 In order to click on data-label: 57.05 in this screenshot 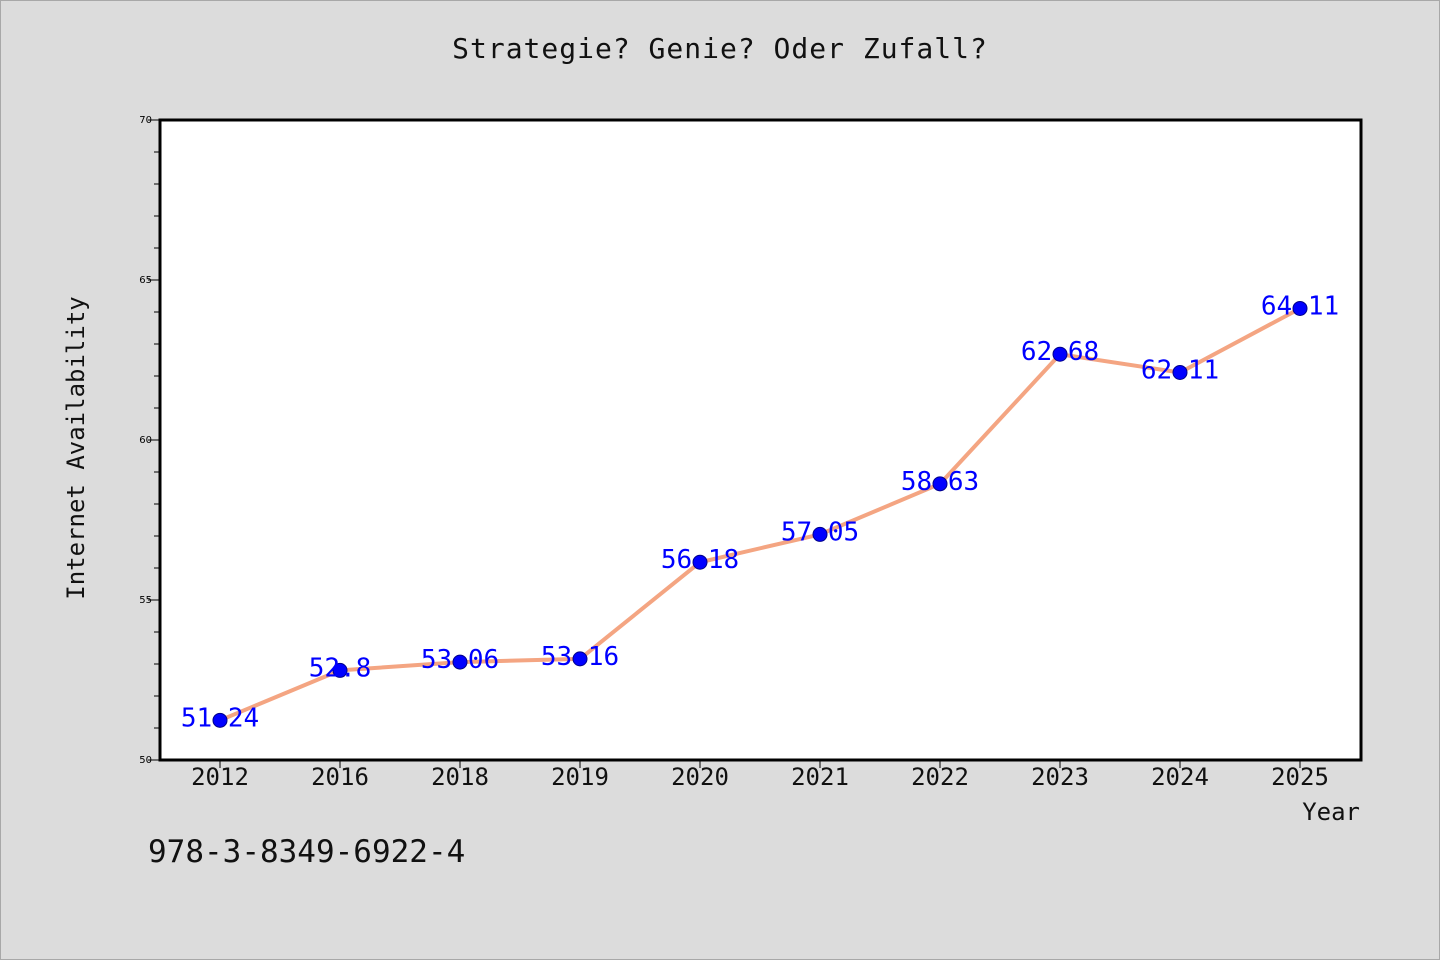, I will do `click(820, 532)`.